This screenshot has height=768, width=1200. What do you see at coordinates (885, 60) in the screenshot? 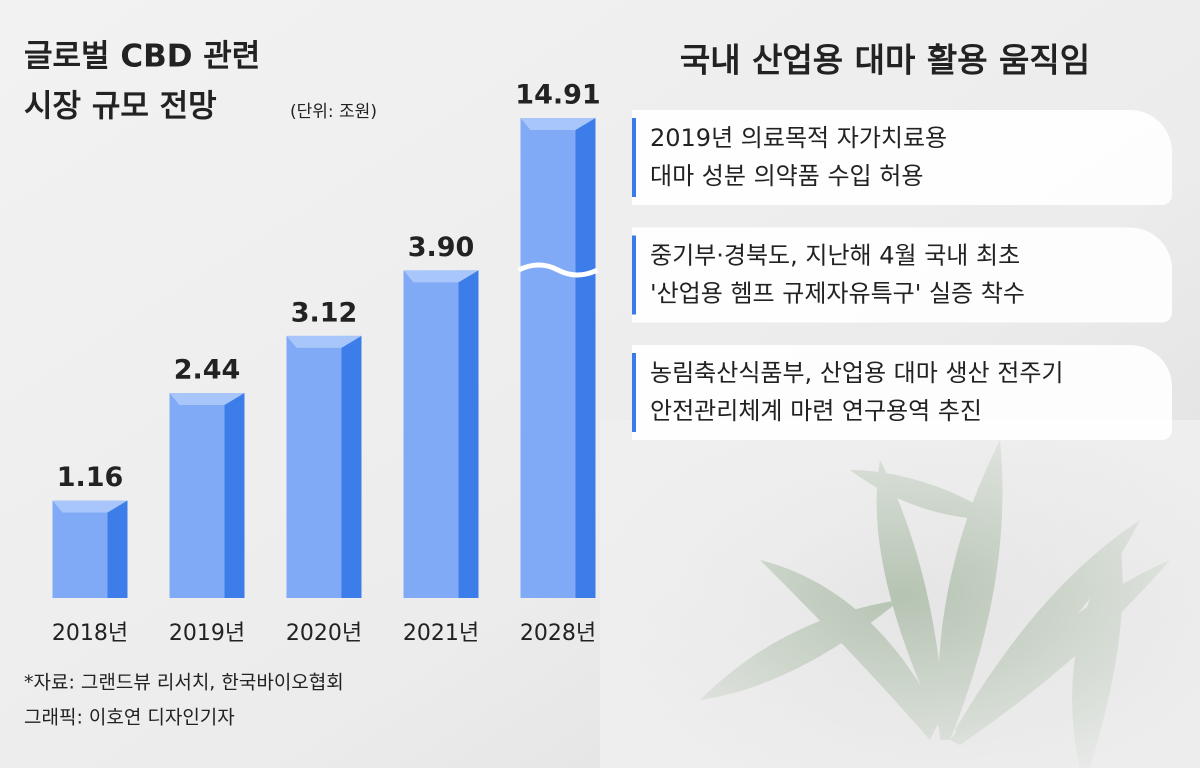
I see `panel-title: 국내 산업용 대마 활용 움직임` at bounding box center [885, 60].